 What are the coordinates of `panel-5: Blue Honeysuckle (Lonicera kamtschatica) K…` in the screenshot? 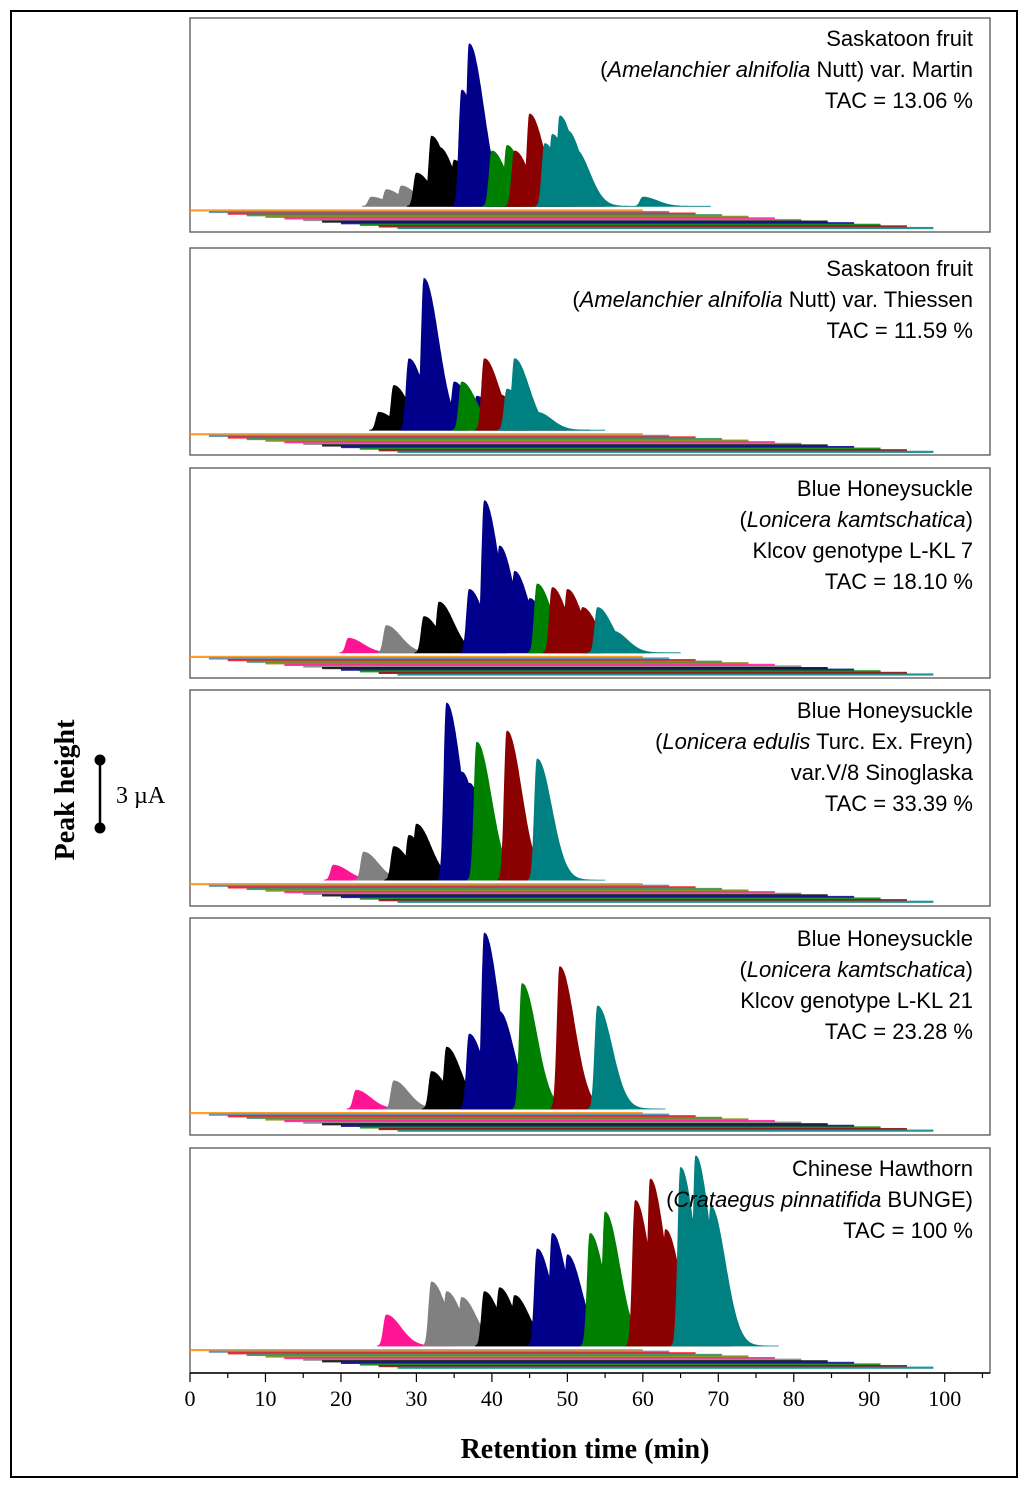 It's located at (590, 1026).